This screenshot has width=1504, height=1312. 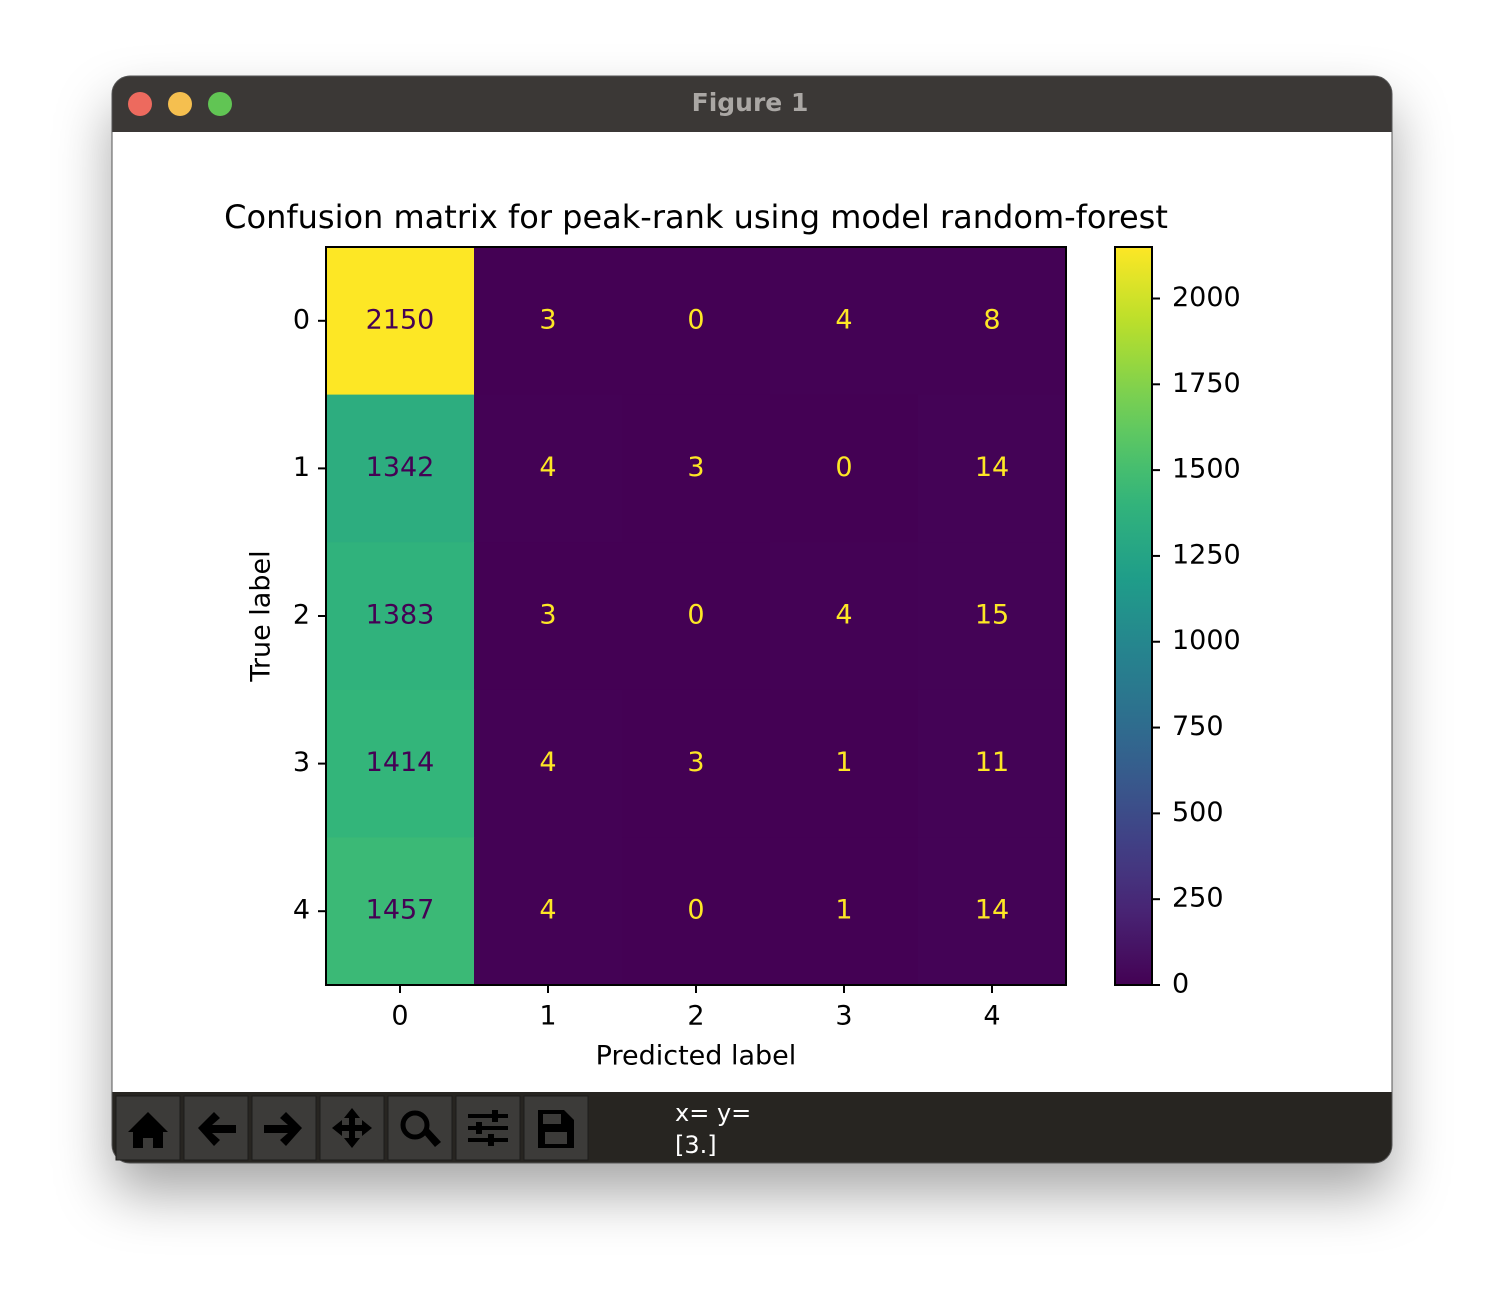 What do you see at coordinates (696, 1145) in the screenshot?
I see `status-text: [3.]` at bounding box center [696, 1145].